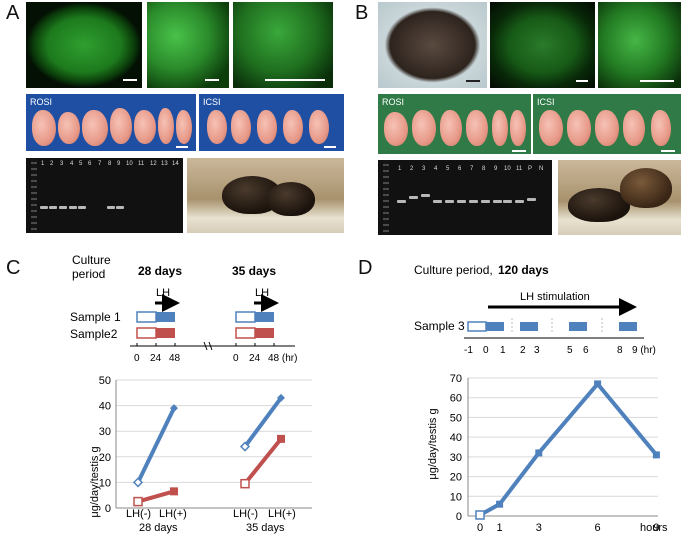  What do you see at coordinates (205, 445) in the screenshot?
I see `panel-c-chart: 0 10 20 30 40 50` at bounding box center [205, 445].